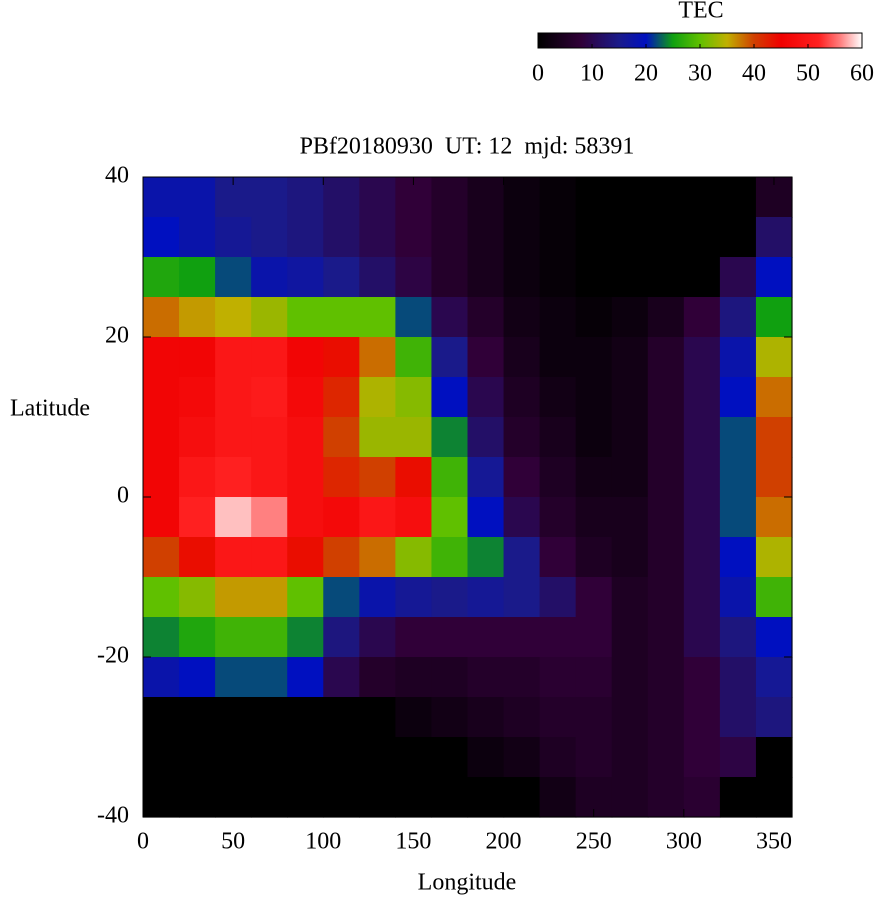  What do you see at coordinates (646, 74) in the screenshot?
I see `colorbar-tick-label: 20` at bounding box center [646, 74].